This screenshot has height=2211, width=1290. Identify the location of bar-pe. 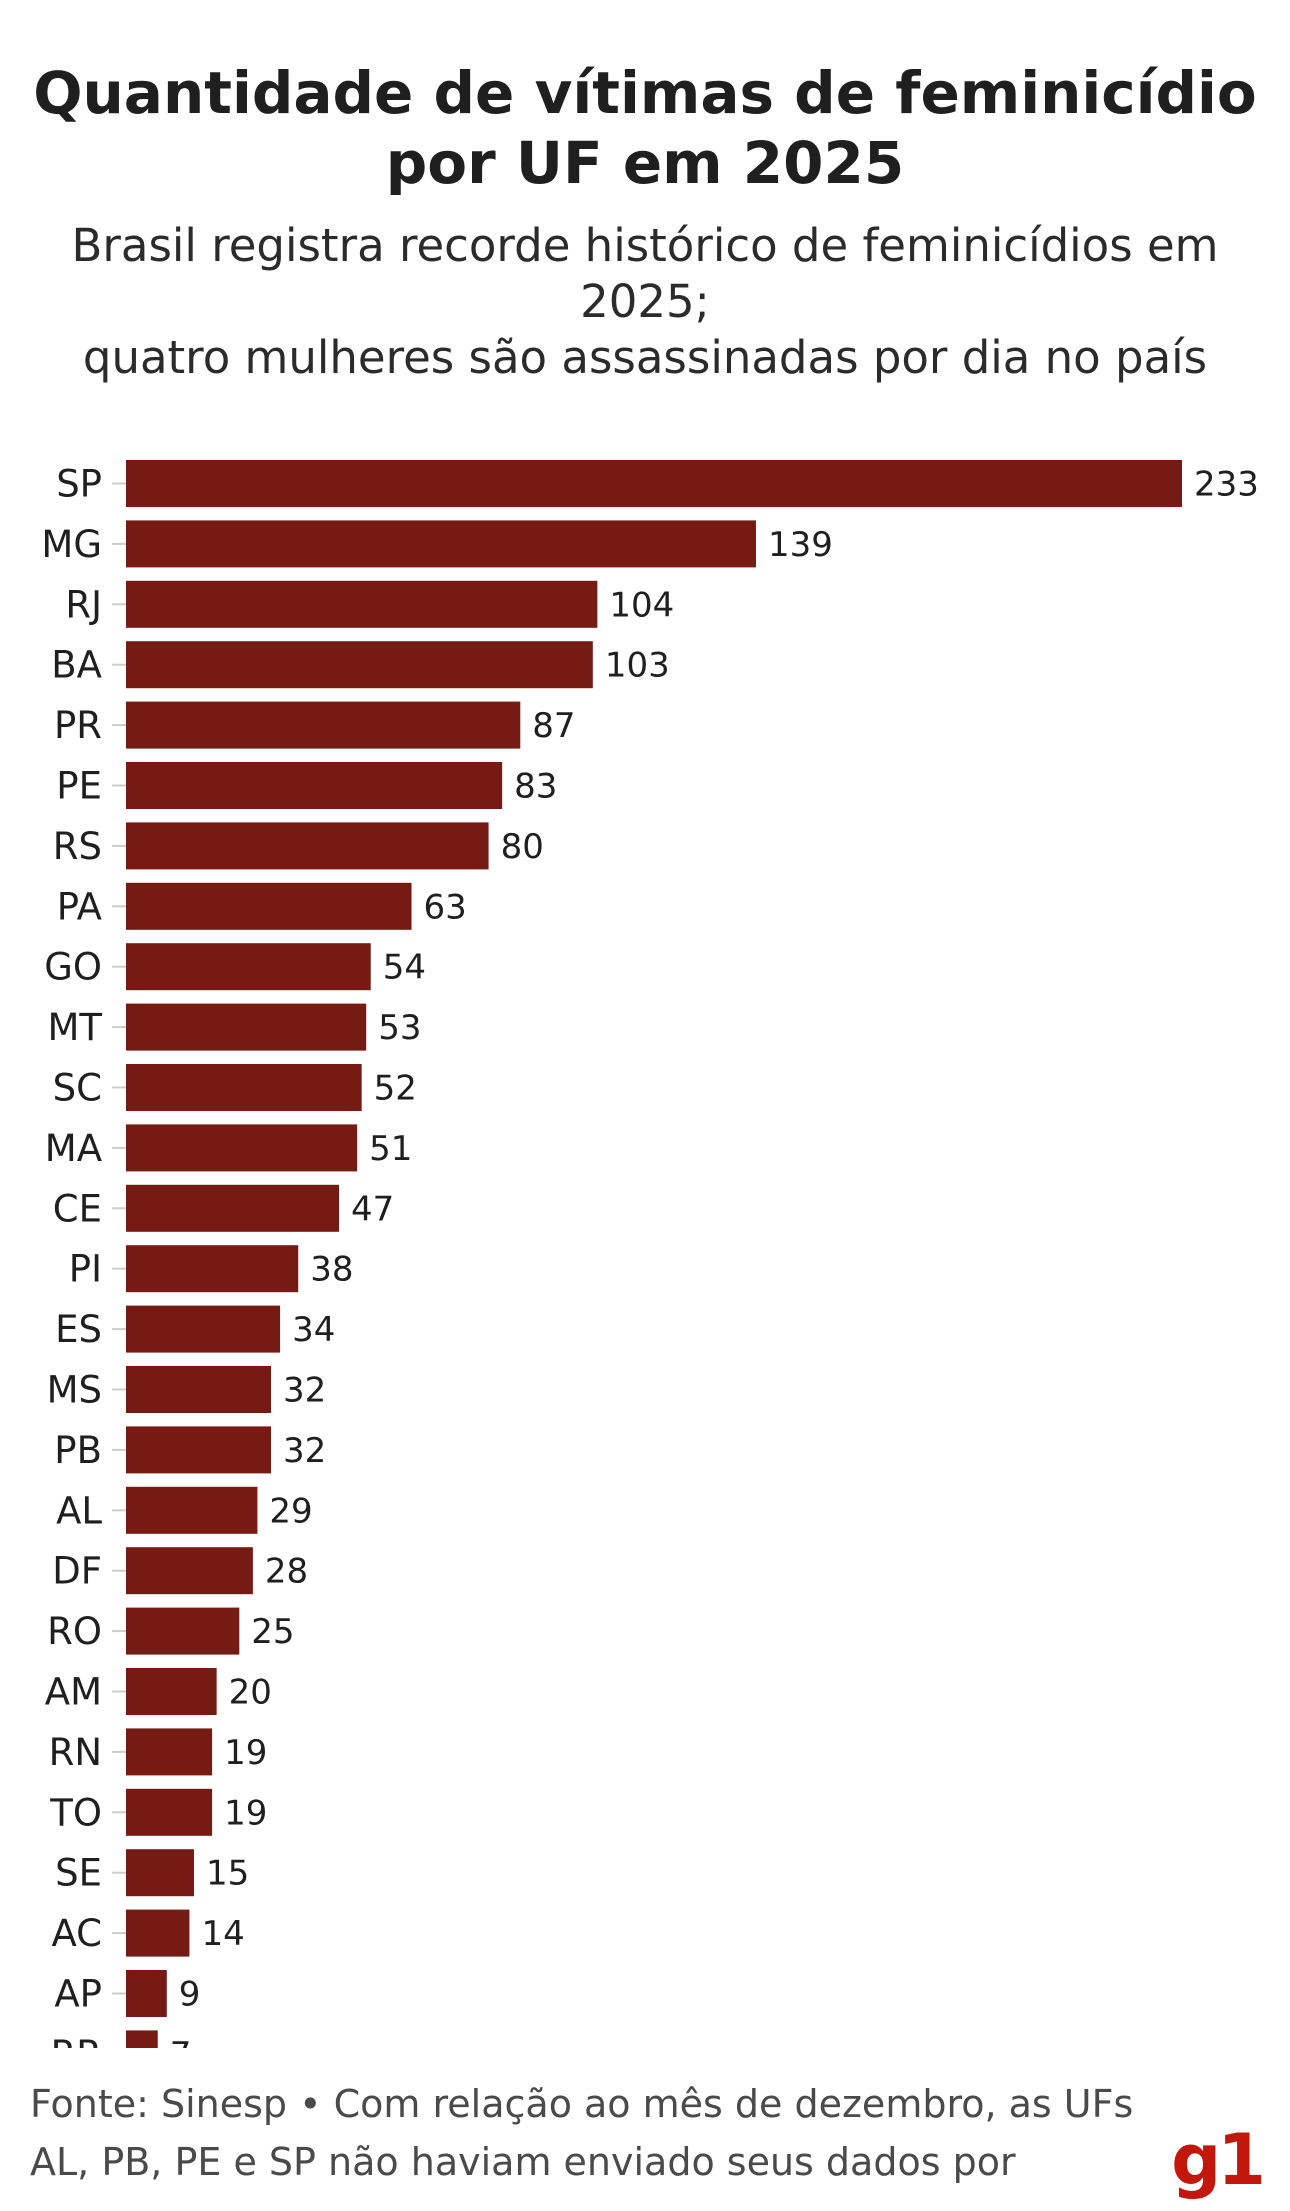
(314, 785).